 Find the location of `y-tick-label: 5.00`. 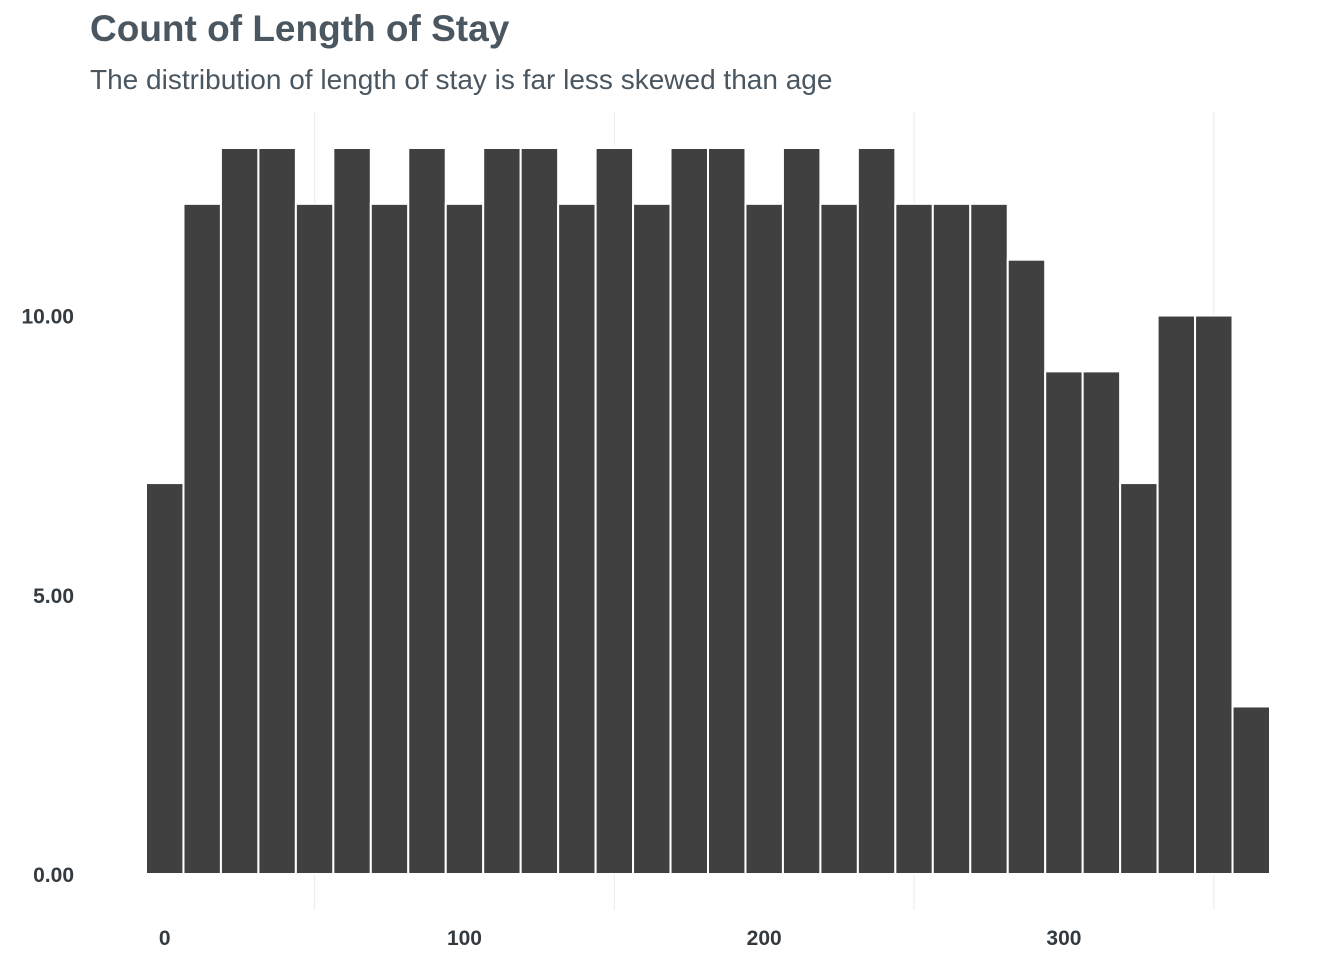

y-tick-label: 5.00 is located at coordinates (53, 596).